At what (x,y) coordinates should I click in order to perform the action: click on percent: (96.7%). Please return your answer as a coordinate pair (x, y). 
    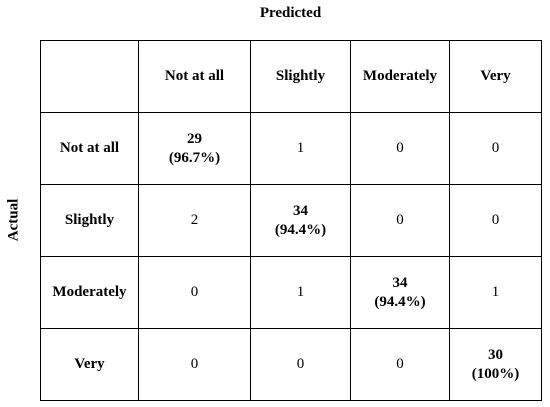
    Looking at the image, I should click on (194, 157).